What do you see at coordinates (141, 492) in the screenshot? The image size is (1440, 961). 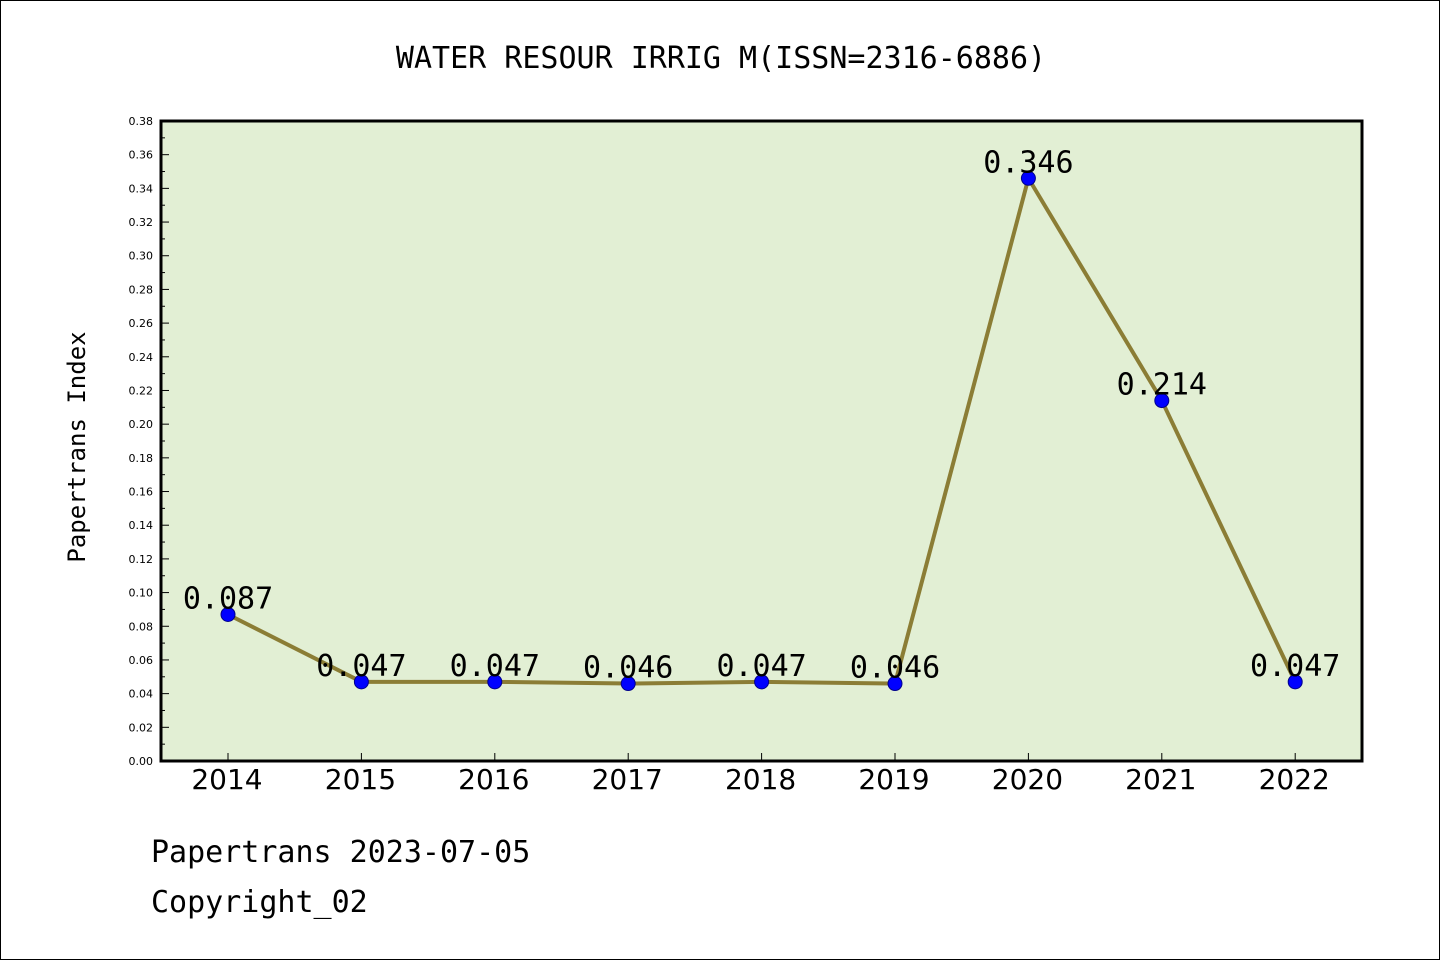 I see `y-tick-label: 0.16` at bounding box center [141, 492].